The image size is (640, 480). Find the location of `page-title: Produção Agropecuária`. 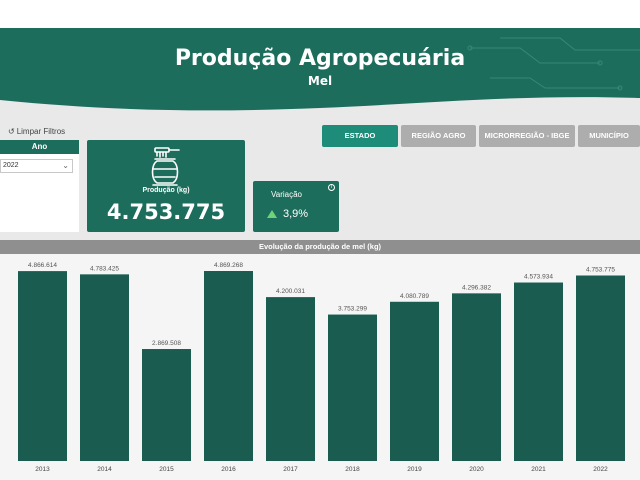

page-title: Produção Agropecuária is located at coordinates (320, 58).